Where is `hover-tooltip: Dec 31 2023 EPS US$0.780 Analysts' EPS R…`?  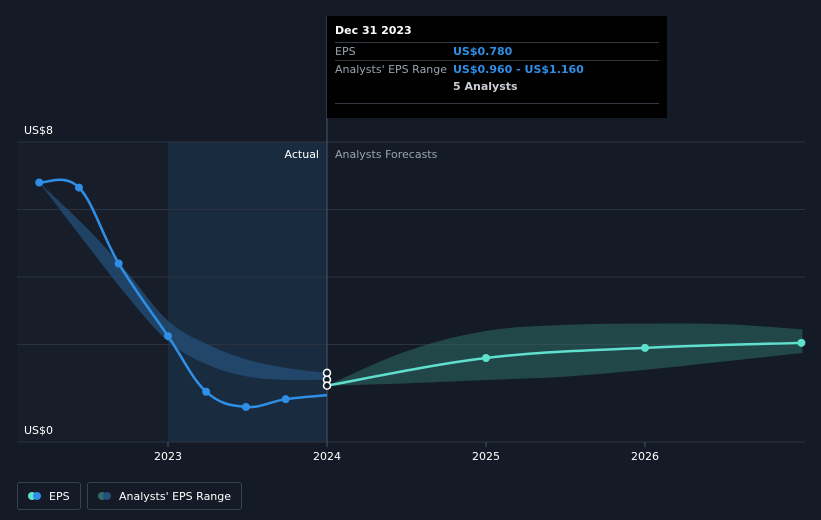 hover-tooltip: Dec 31 2023 EPS US$0.780 Analysts' EPS R… is located at coordinates (497, 67).